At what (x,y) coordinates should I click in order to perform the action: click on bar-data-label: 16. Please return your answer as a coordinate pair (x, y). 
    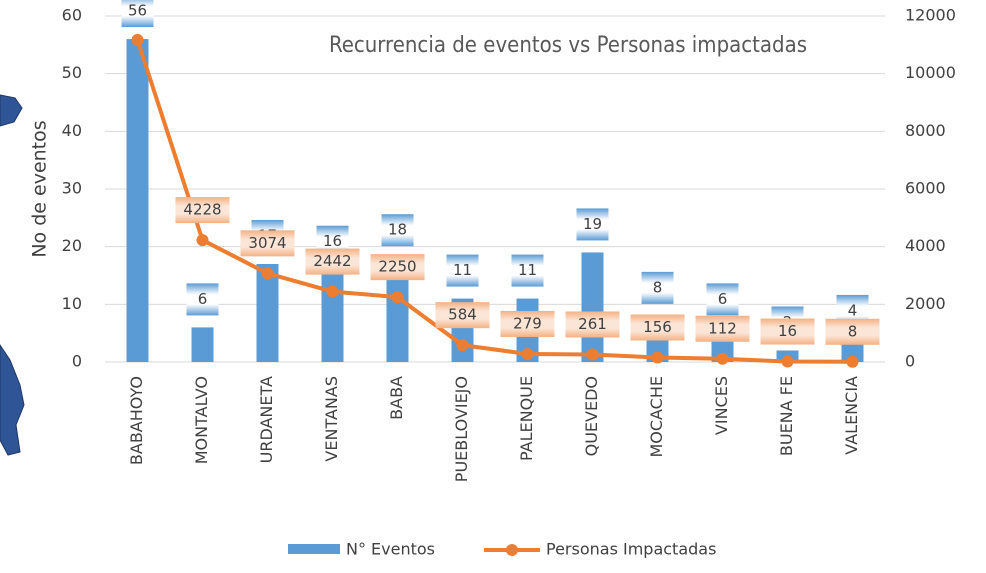
    Looking at the image, I should click on (332, 241).